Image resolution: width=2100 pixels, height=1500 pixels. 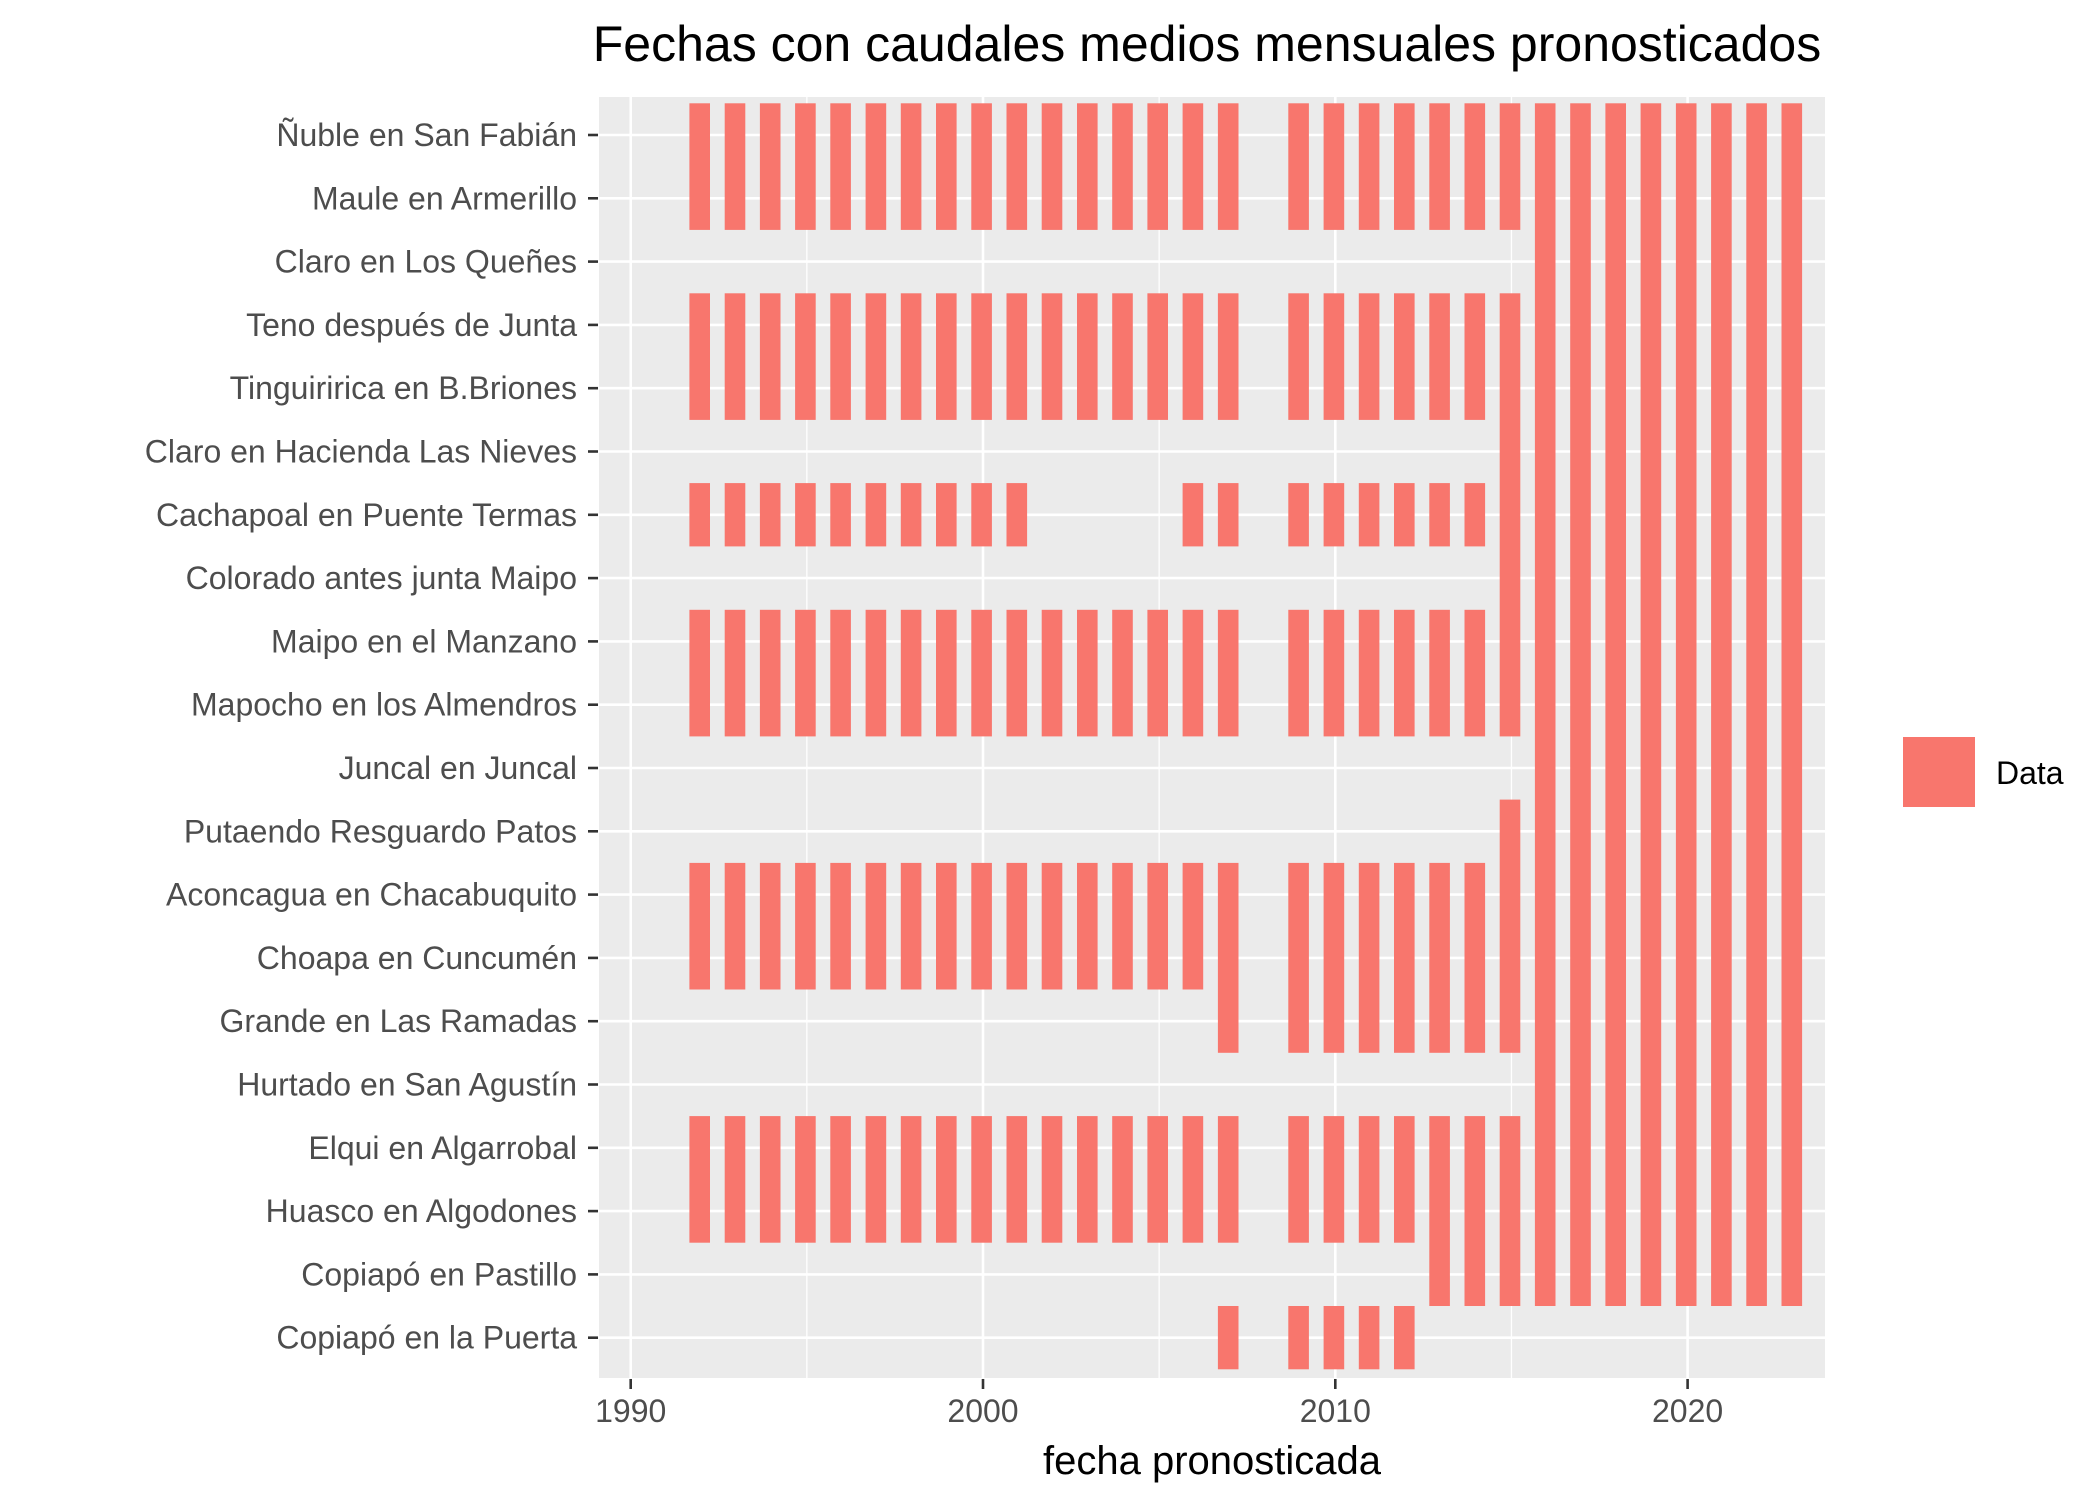 I want to click on legend: Data, so click(x=1983, y=772).